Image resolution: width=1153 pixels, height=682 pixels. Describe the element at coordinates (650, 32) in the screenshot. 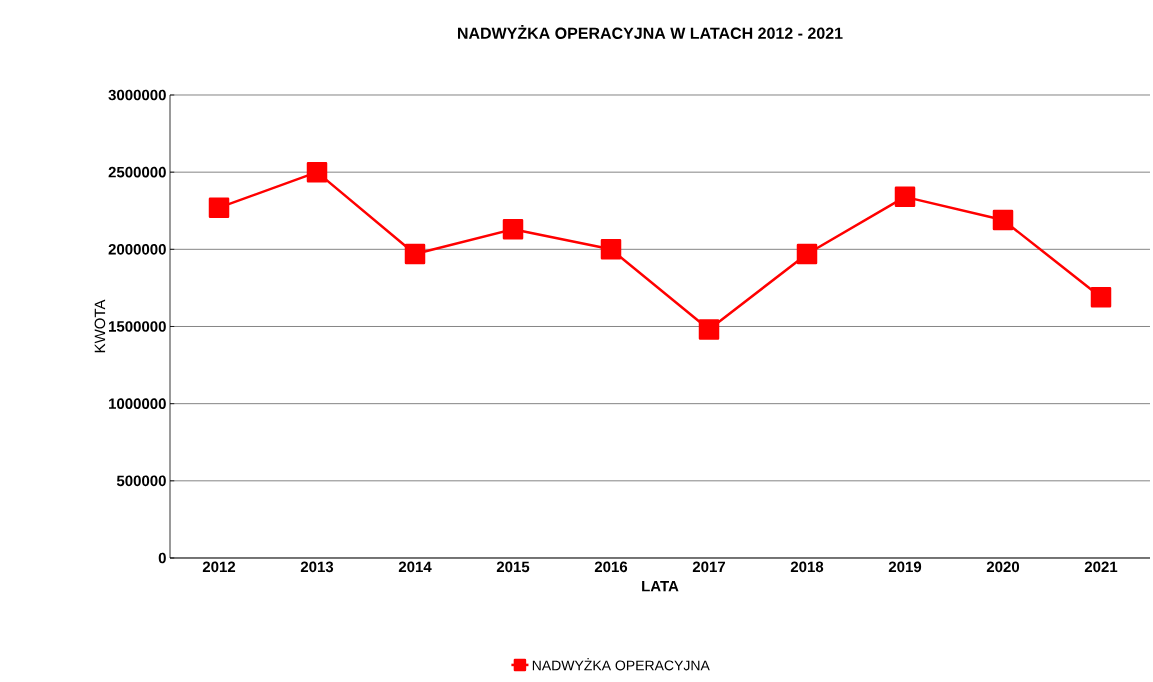

I see `chart-title: NADWYŻKA OPERACYJNA W LATACH 2012 - 2021` at that location.